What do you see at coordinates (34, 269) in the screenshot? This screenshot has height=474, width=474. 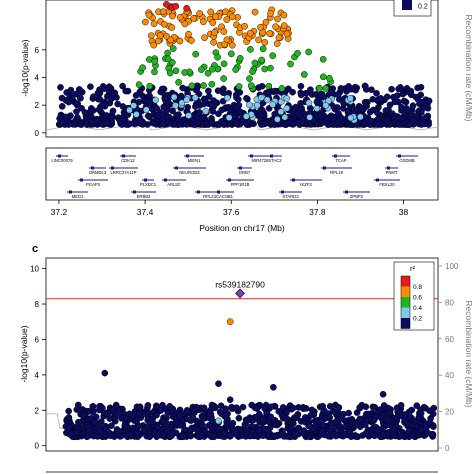 I see `c-y-tick-label: 10` at bounding box center [34, 269].